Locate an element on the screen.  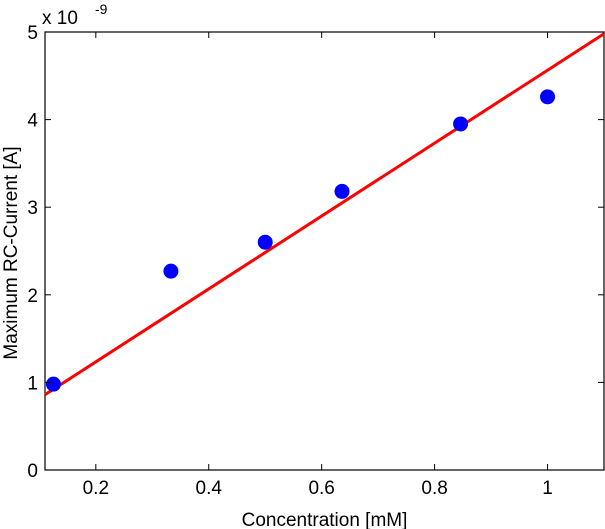
y-tick-label: 3 is located at coordinates (32, 208).